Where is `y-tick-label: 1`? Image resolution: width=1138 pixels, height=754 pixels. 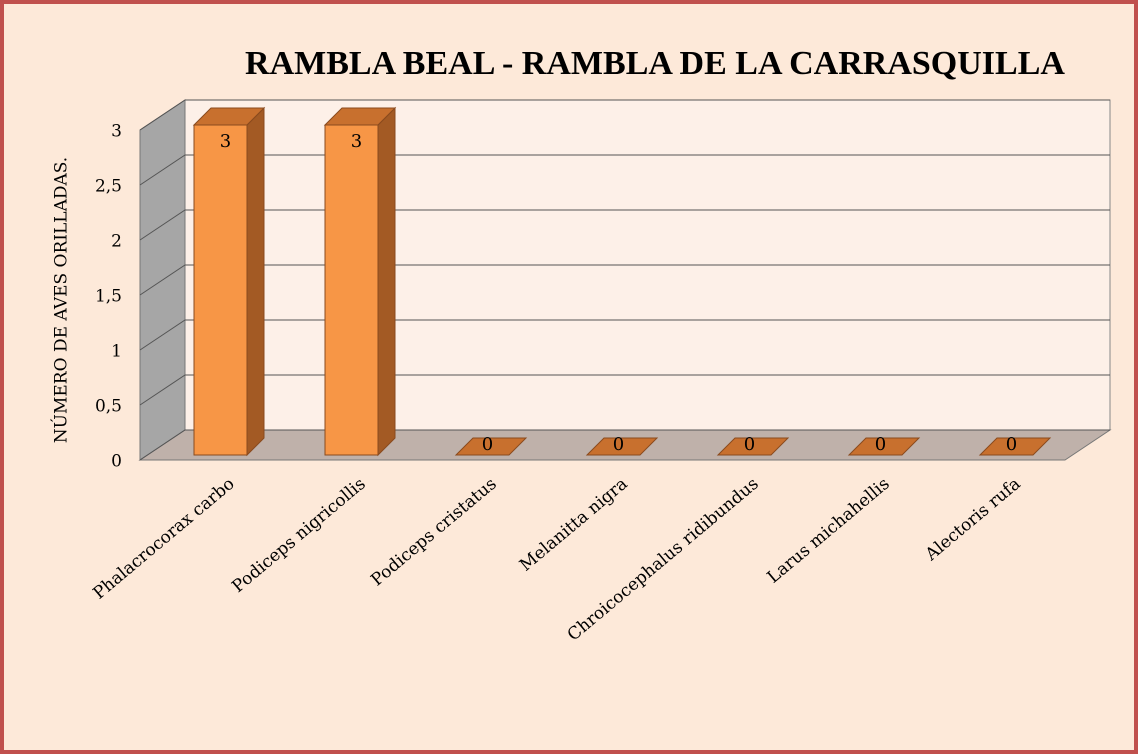
y-tick-label: 1 is located at coordinates (116, 352).